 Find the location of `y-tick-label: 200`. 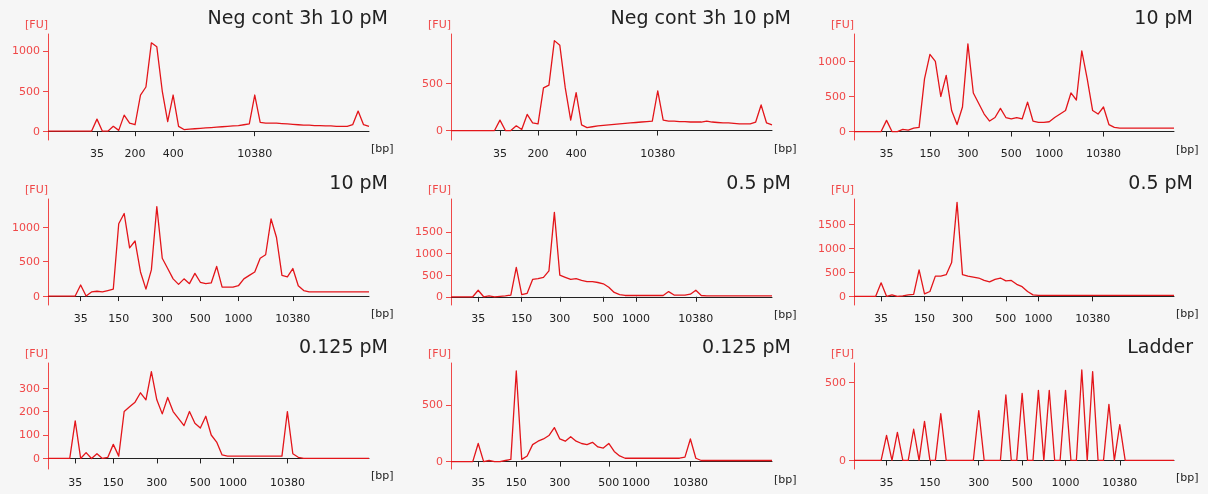

y-tick-label: 200 is located at coordinates (29, 412).